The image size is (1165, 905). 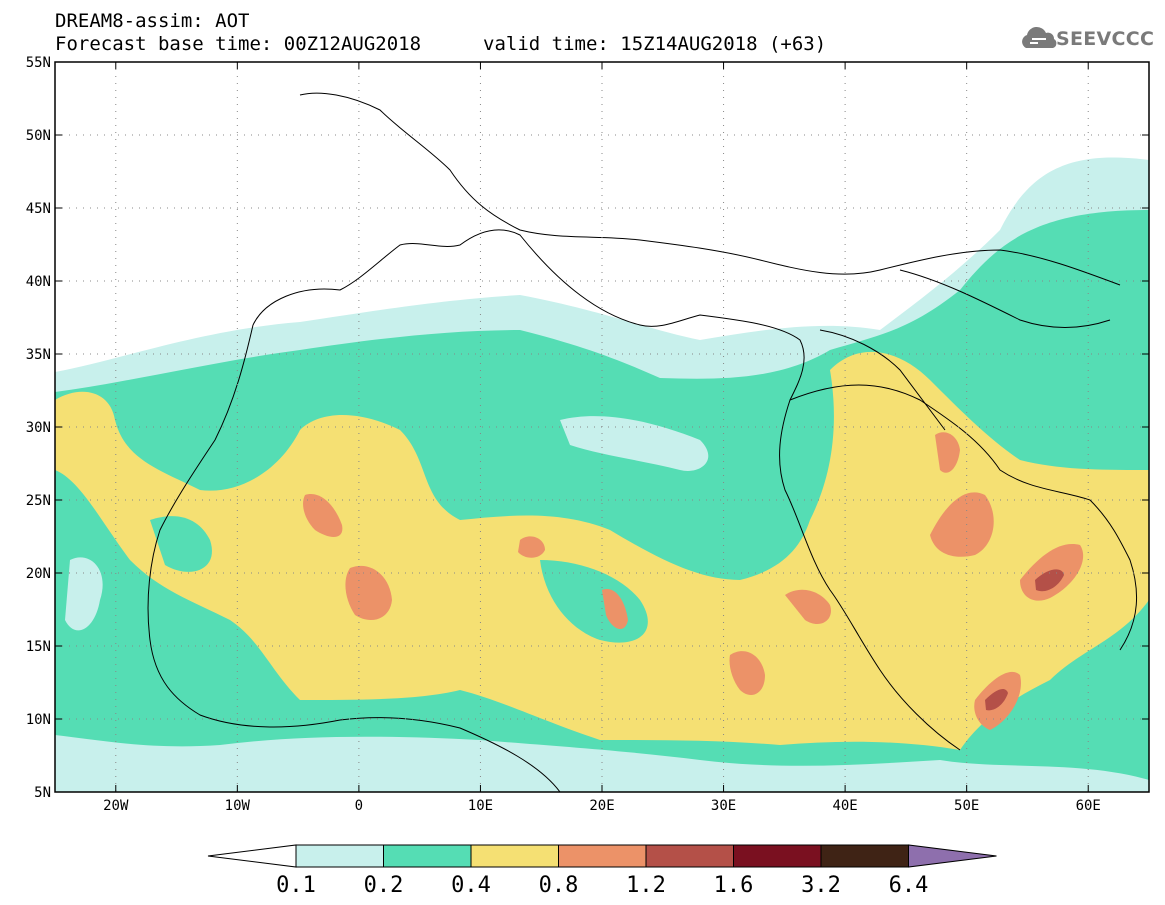 What do you see at coordinates (947, 452) in the screenshot?
I see `aot-patch-orange-iraq` at bounding box center [947, 452].